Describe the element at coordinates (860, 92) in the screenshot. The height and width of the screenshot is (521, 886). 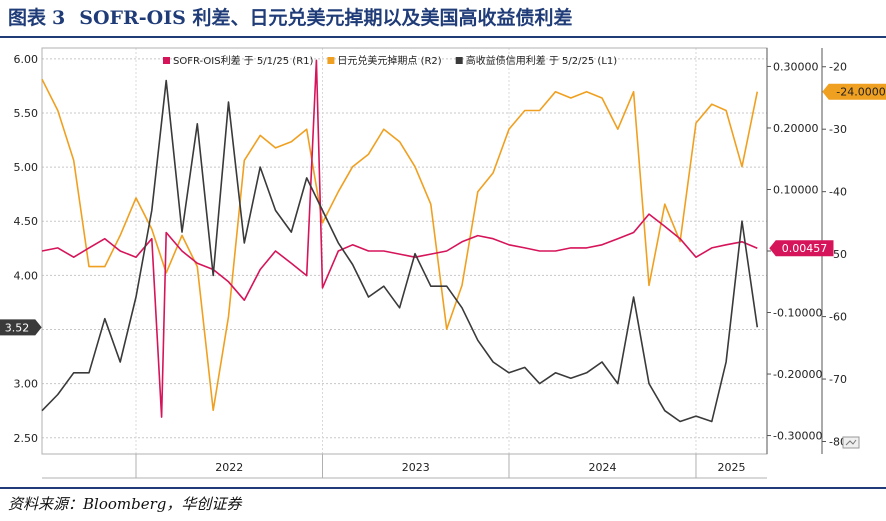
I see `value-tag-label-1: -24.0000` at that location.